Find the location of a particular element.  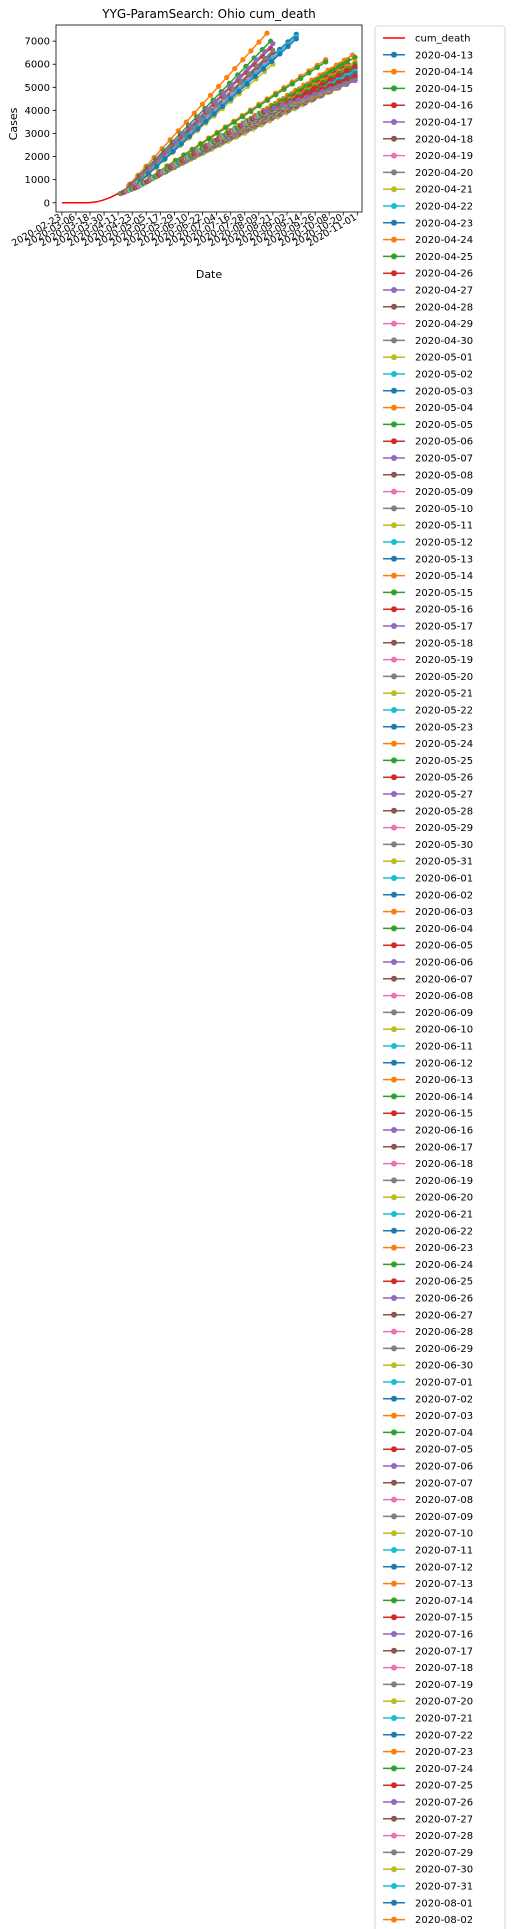

legend-entry: 2020-05-23 is located at coordinates (428, 727).